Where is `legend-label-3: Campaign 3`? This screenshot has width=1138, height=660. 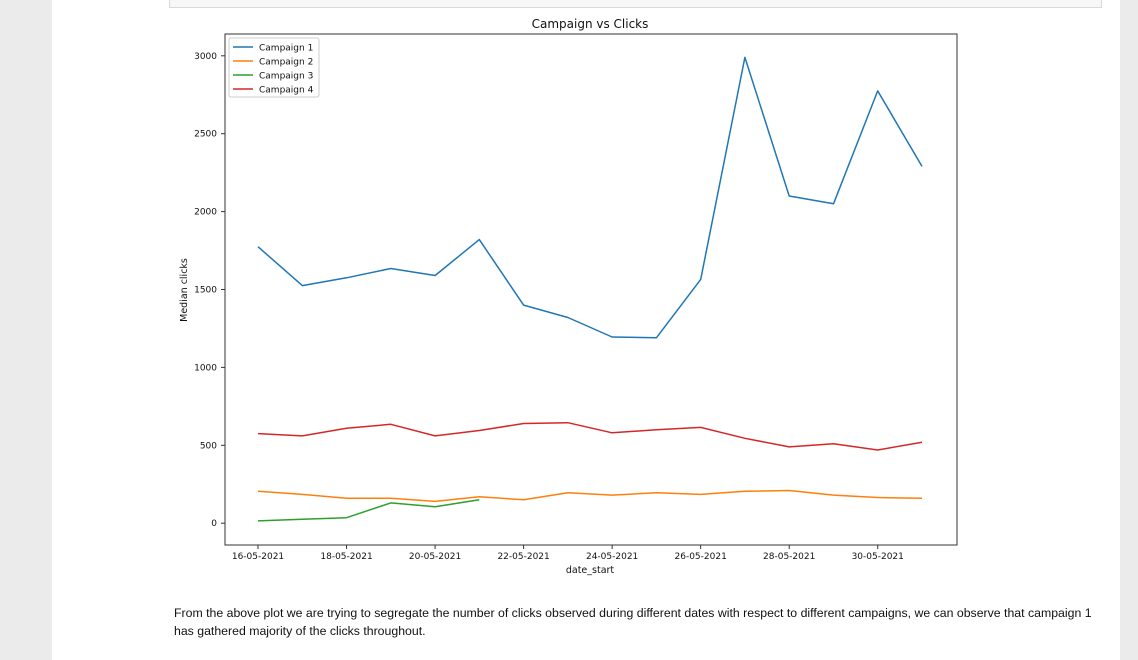 legend-label-3: Campaign 3 is located at coordinates (286, 77).